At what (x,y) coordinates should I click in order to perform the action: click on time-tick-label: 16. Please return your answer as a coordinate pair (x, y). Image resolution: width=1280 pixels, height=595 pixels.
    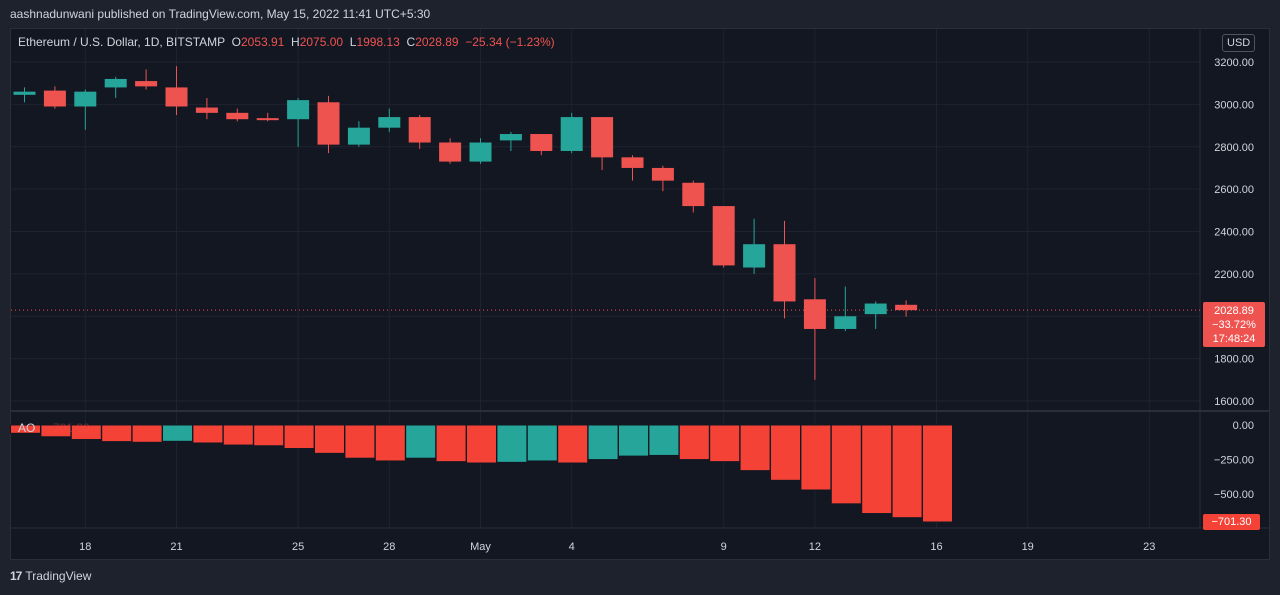
    Looking at the image, I should click on (936, 547).